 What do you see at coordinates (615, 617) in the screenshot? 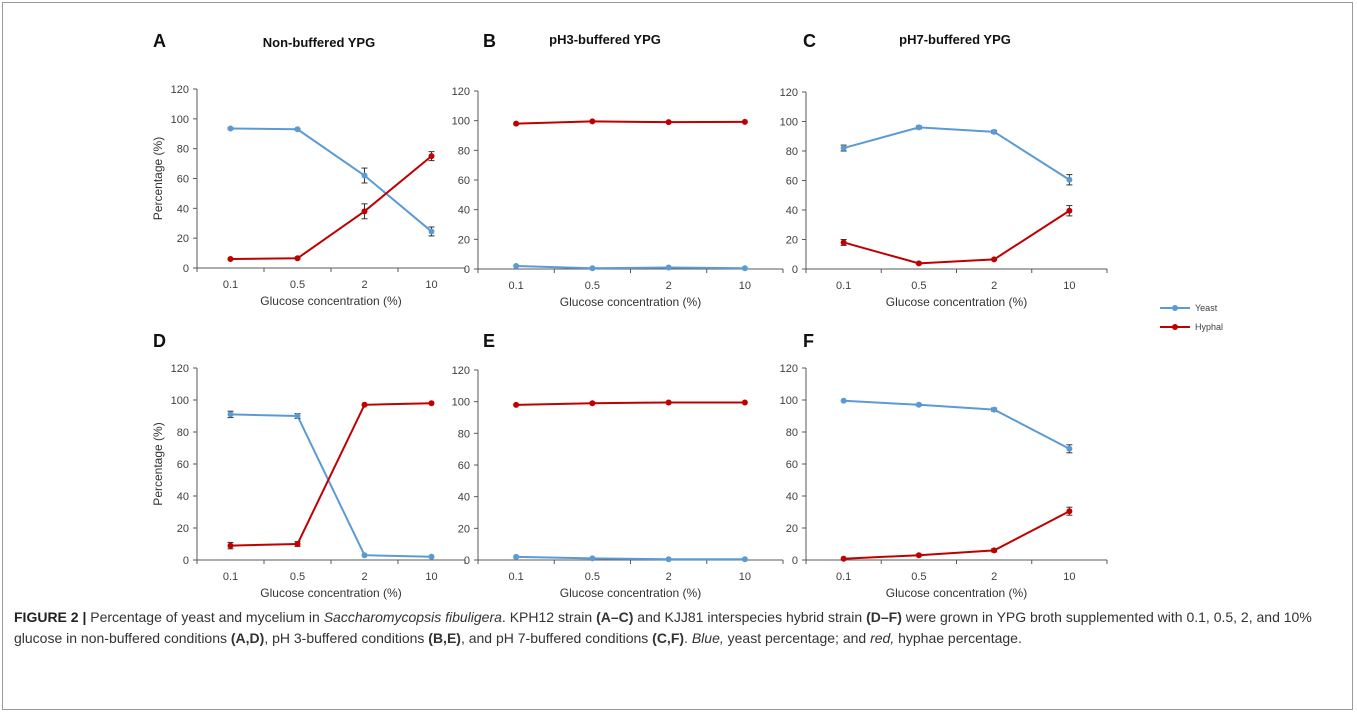
I see `caption-ref-a-c: (A–C)` at bounding box center [615, 617].